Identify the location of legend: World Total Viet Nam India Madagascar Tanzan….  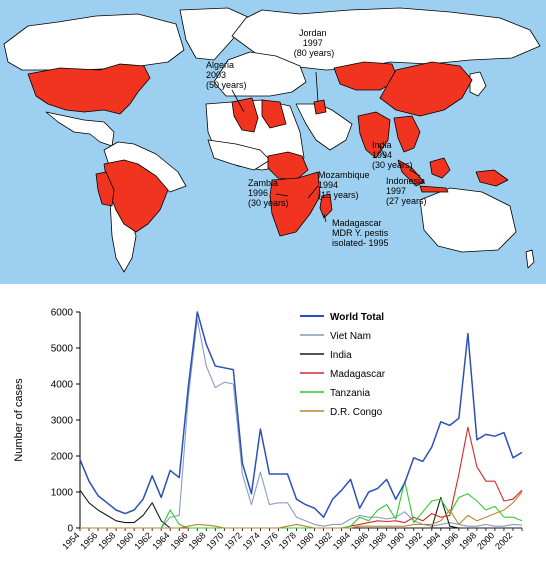
(343, 365).